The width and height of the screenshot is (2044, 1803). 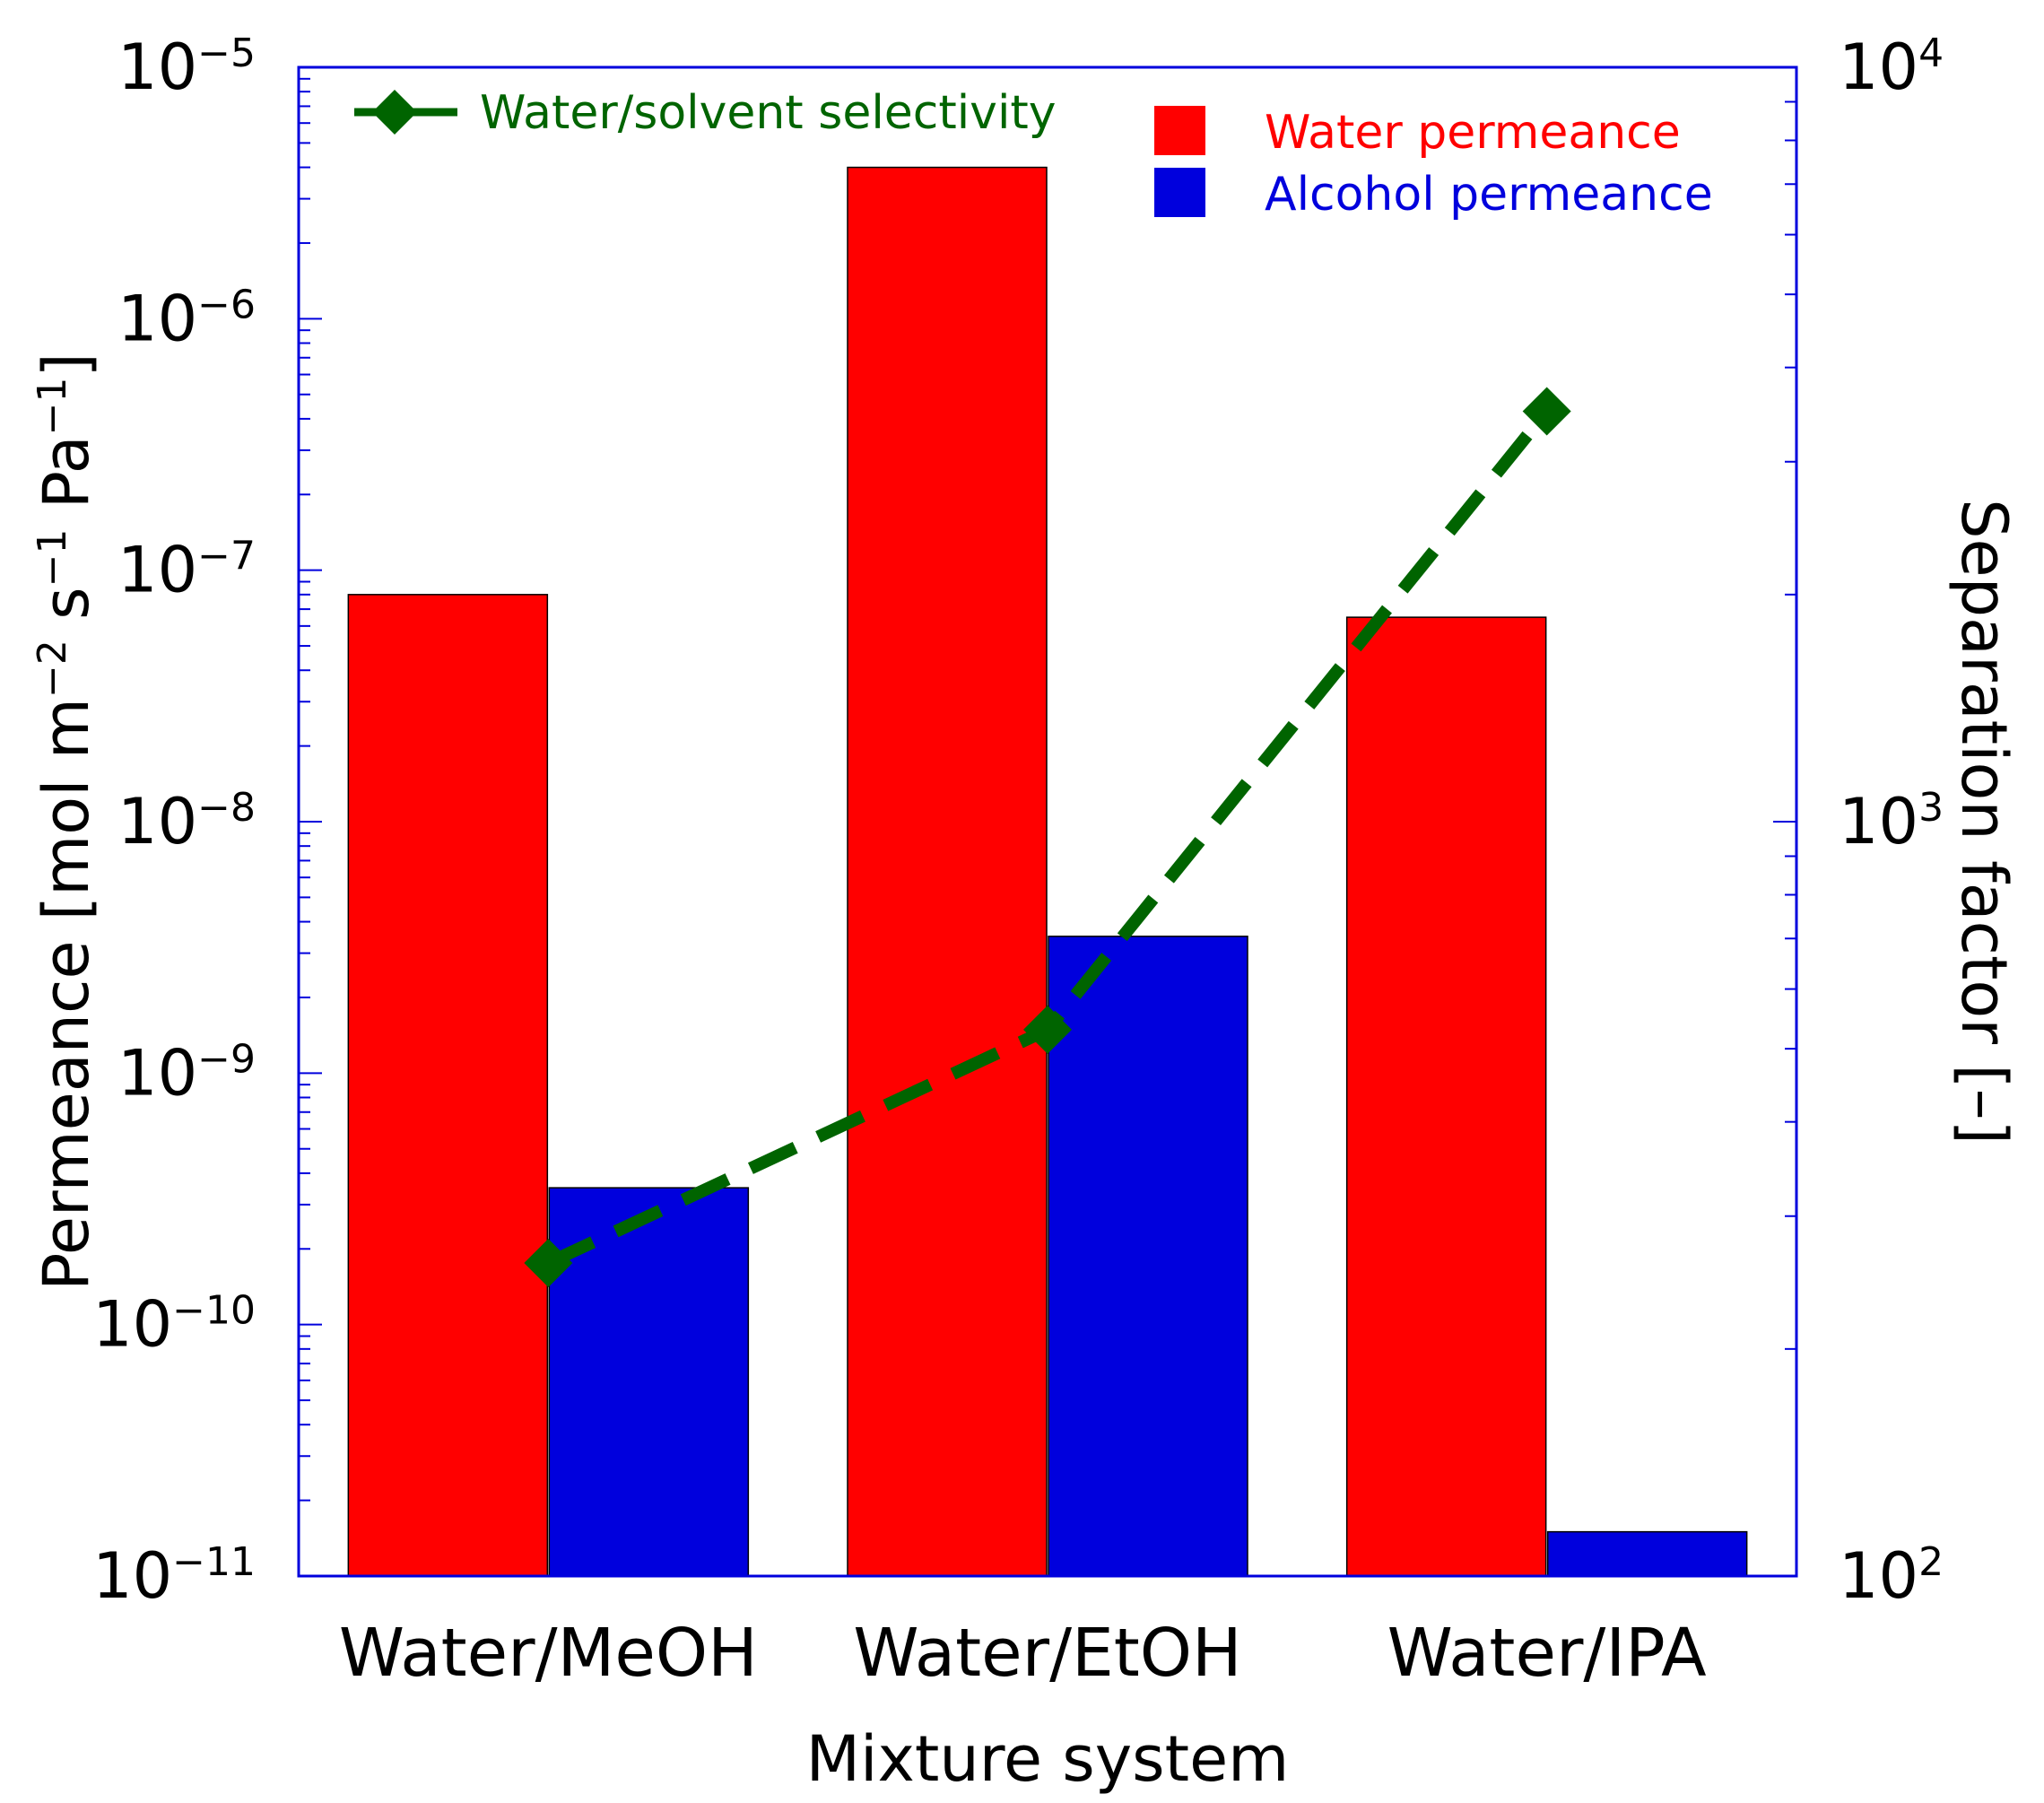 What do you see at coordinates (1179, 130) in the screenshot?
I see `legend-water-swatch` at bounding box center [1179, 130].